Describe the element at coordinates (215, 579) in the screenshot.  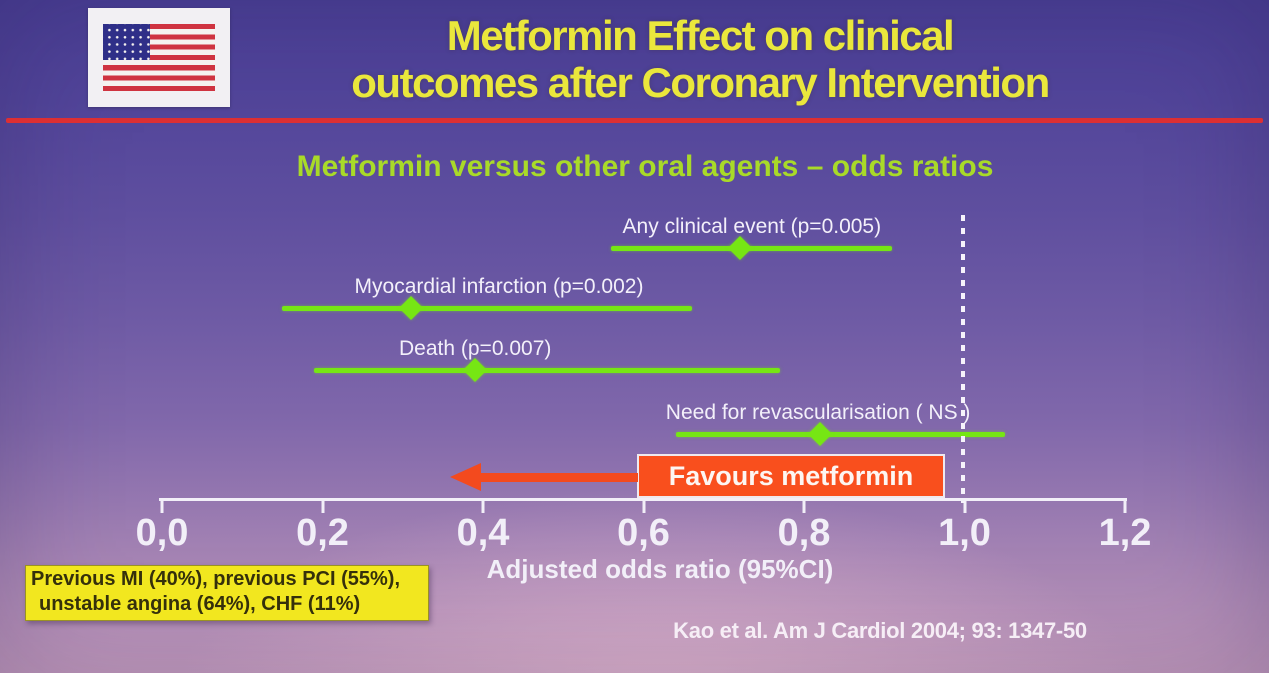
I see `note-line1: Previous MI (40%), previous PCI (55%),` at that location.